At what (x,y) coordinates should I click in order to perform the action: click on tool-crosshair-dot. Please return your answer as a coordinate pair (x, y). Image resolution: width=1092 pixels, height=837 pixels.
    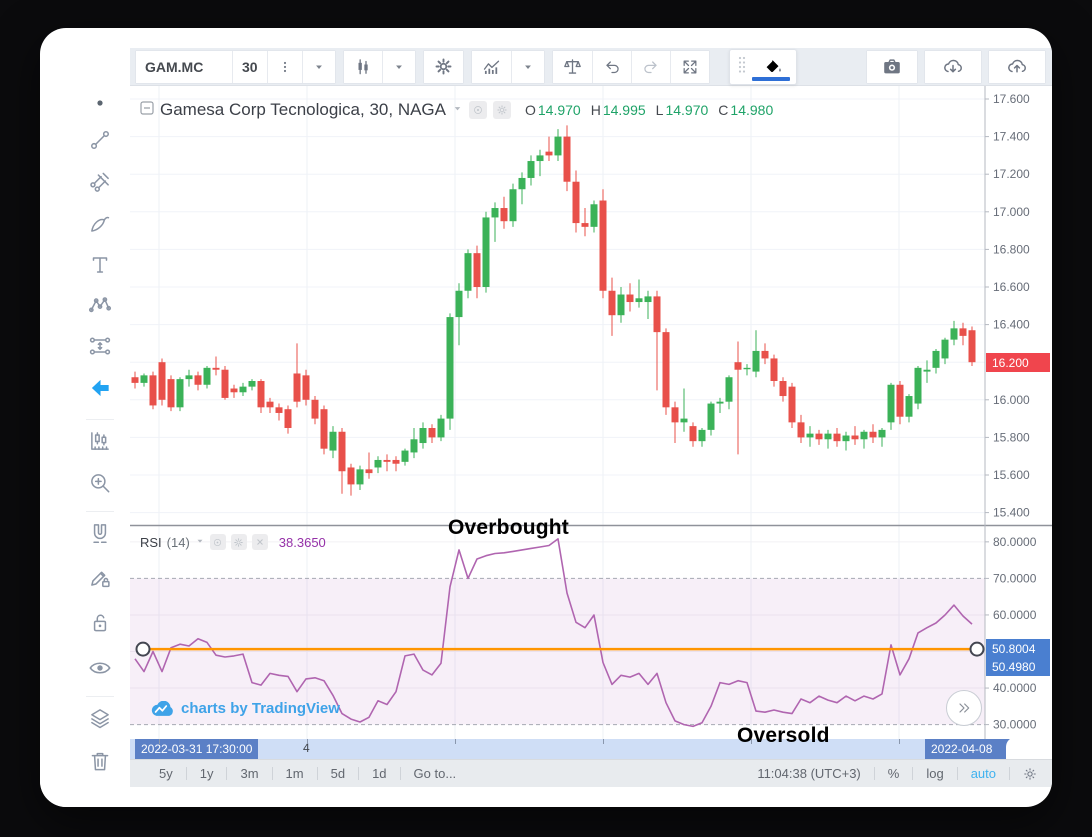
    Looking at the image, I should click on (100, 103).